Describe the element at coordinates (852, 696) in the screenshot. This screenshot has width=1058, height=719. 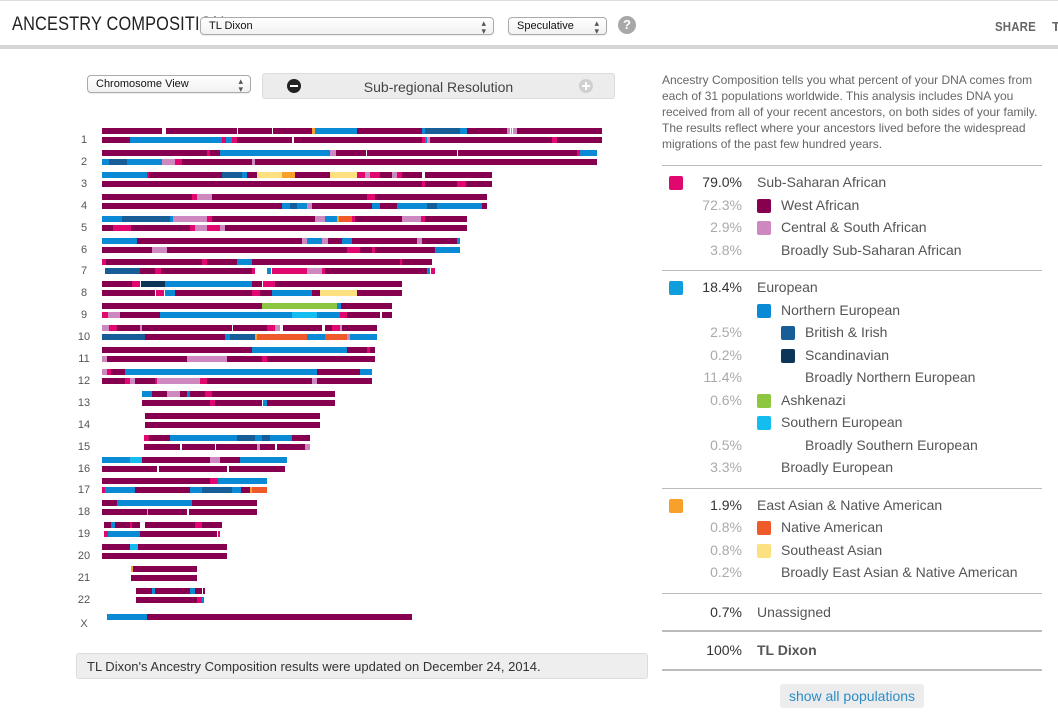
I see `show-all-populations-button: show all populations` at that location.